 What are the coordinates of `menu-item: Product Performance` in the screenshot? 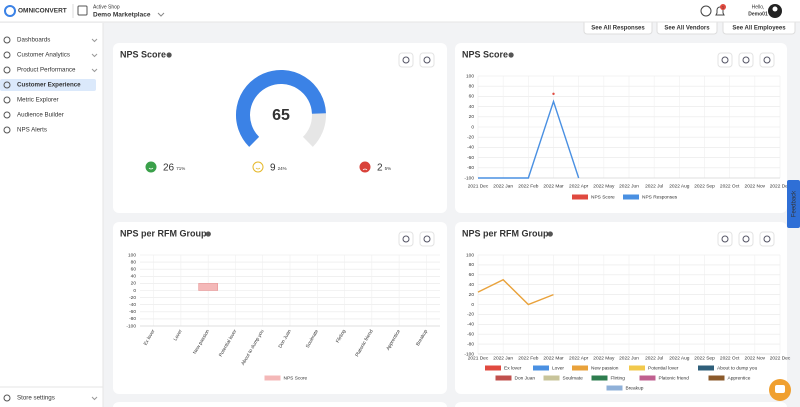 It's located at (46, 70).